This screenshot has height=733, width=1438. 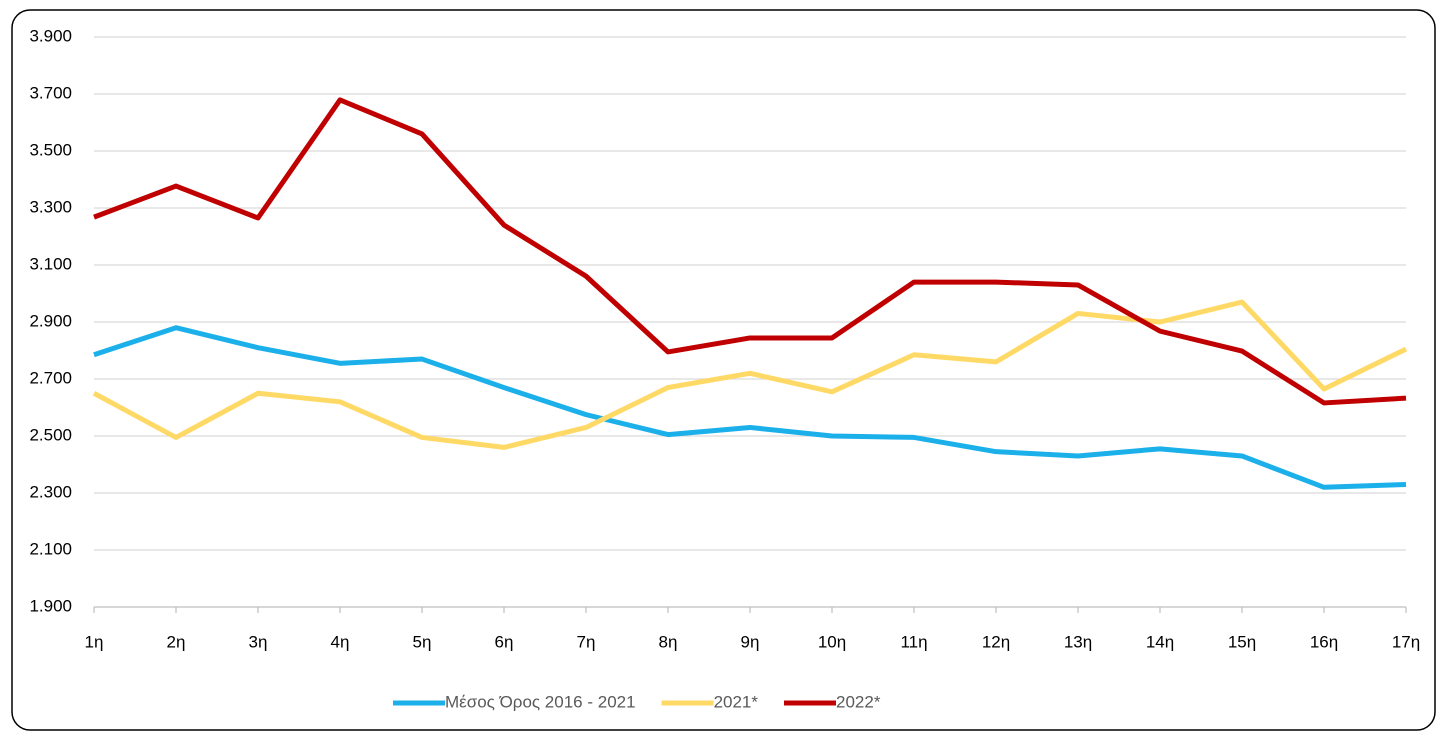 I want to click on y-tick-label: 2.500, so click(x=50, y=434).